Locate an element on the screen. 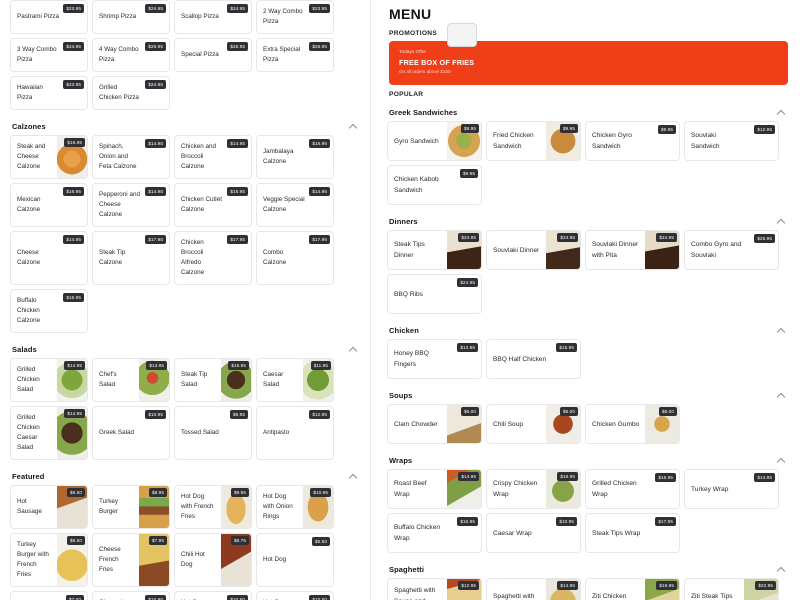 The width and height of the screenshot is (800, 600). menu-item-card: Souvlaki Sandwich $12.95 is located at coordinates (731, 141).